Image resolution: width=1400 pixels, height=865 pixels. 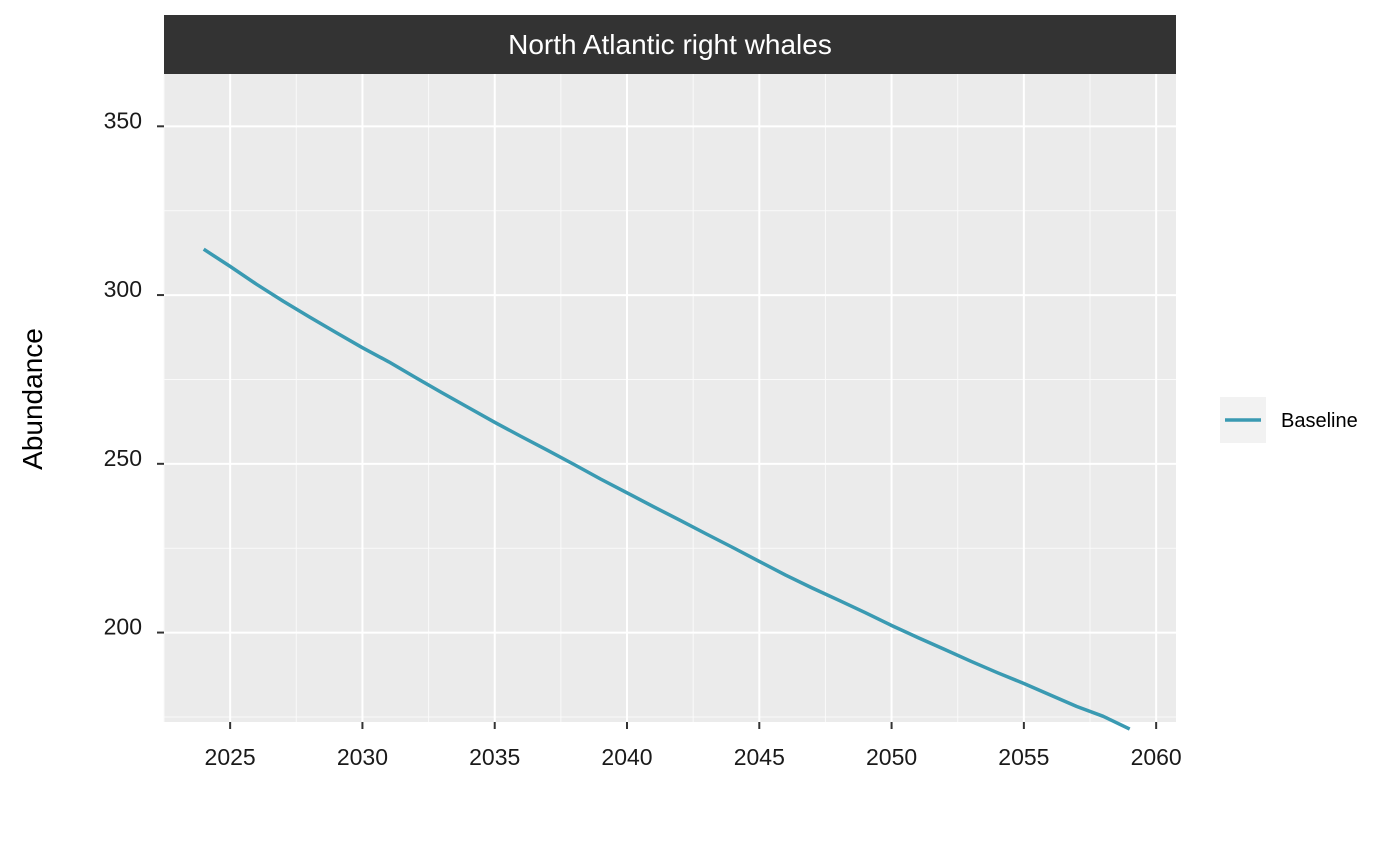 I want to click on x-tick-label: 2045, so click(x=759, y=757).